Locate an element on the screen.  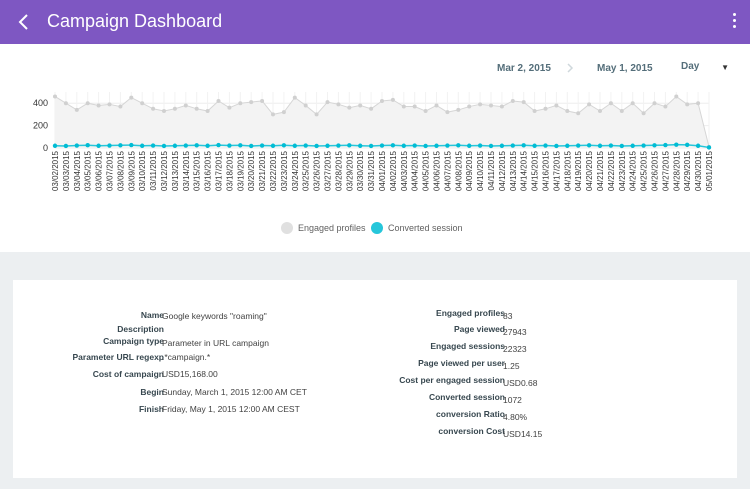
x-tick-label: 03/03/2015 is located at coordinates (66, 170).